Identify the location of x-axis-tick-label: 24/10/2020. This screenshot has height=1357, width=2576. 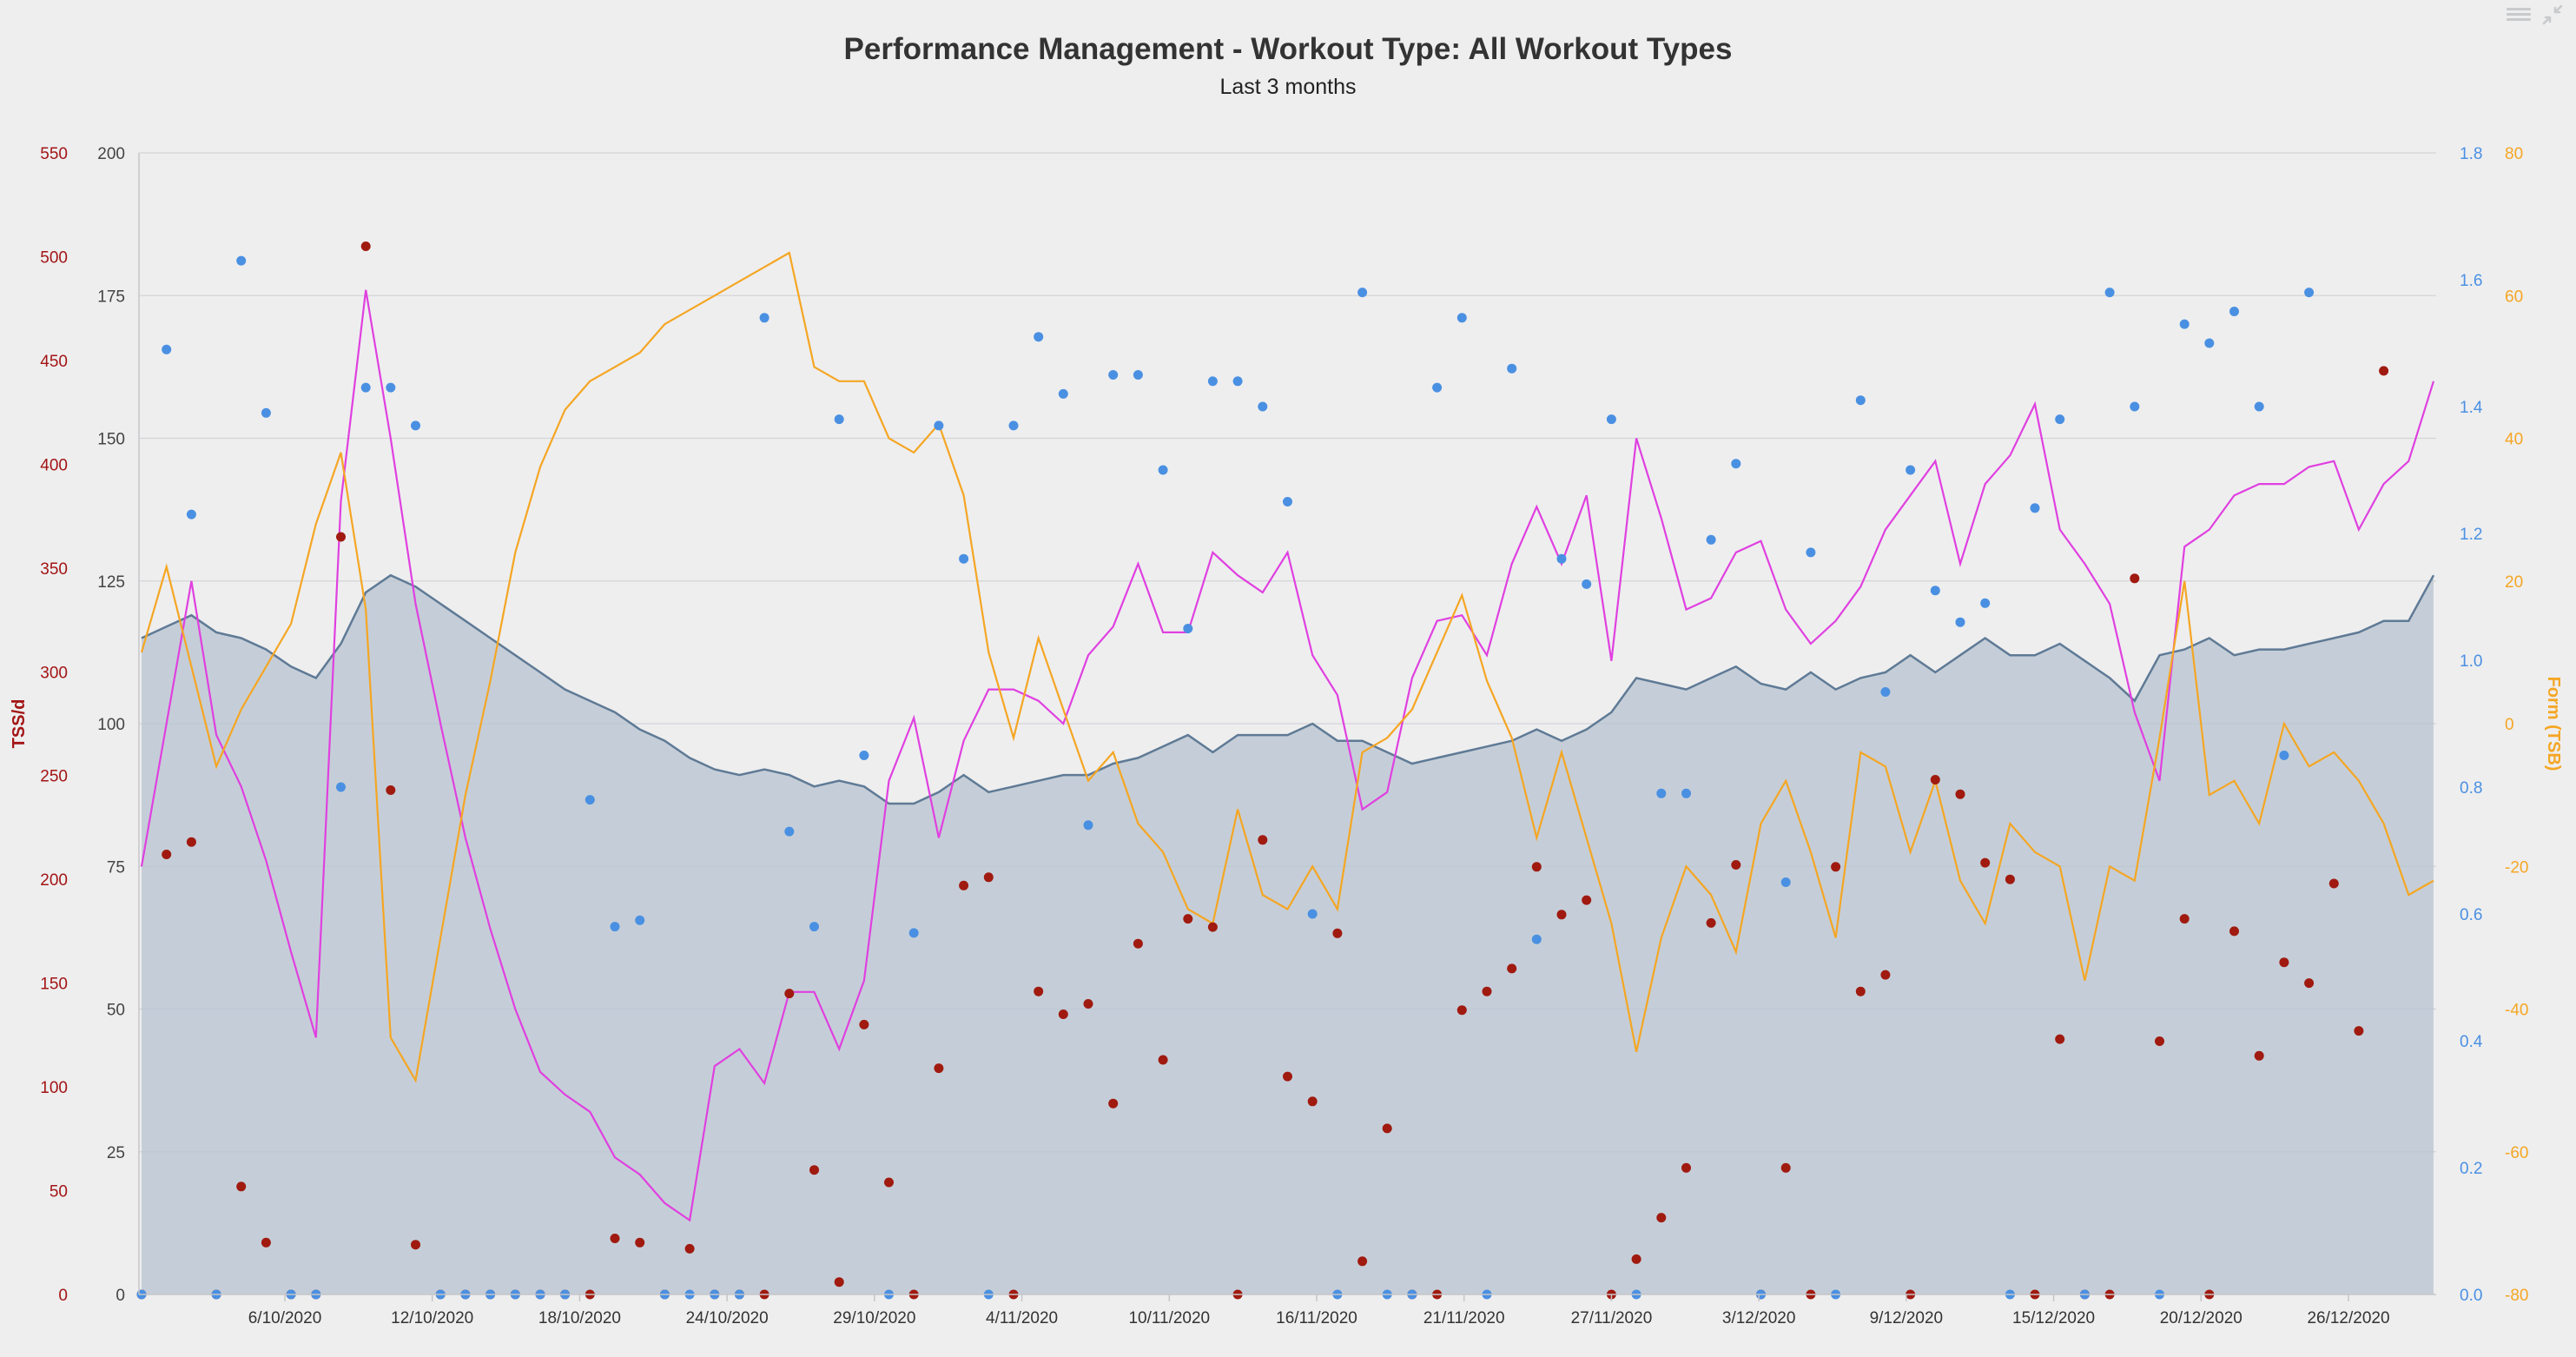
(727, 1318).